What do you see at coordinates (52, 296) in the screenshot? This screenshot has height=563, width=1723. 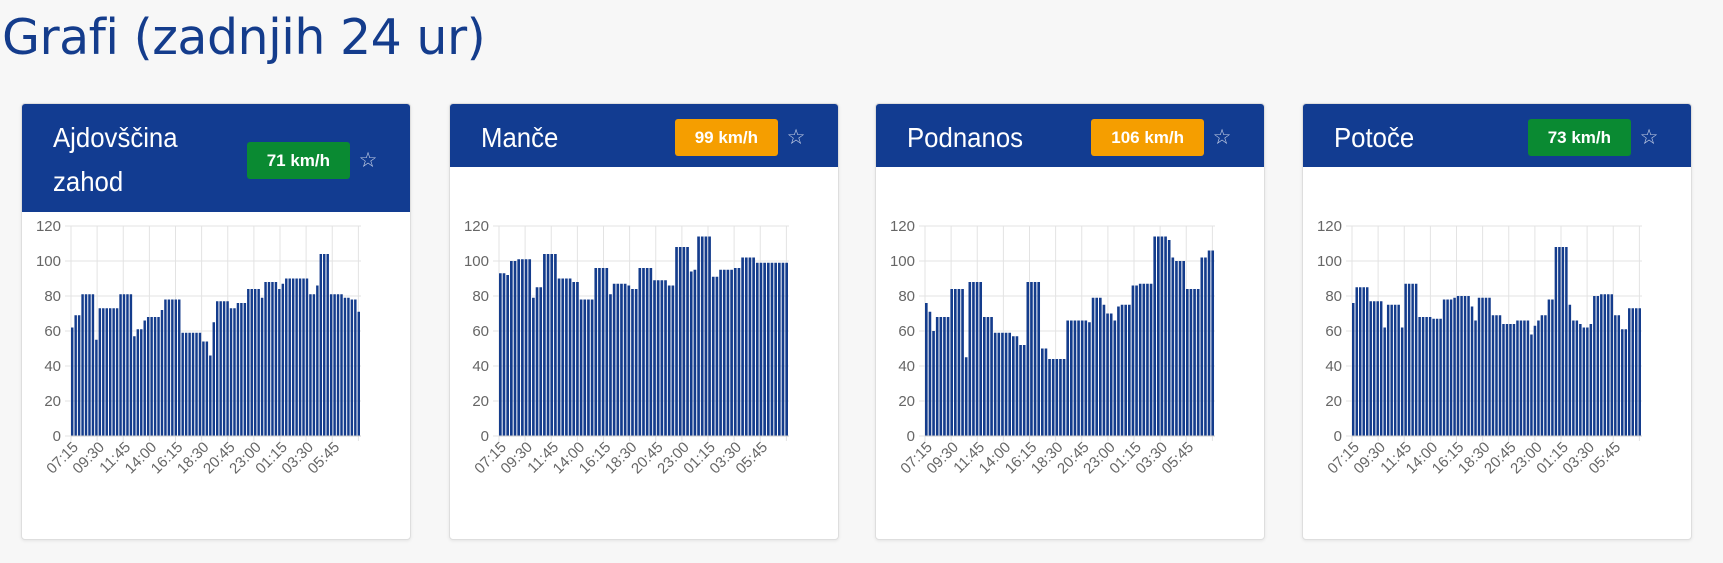 I see `y-tick-label: 80` at bounding box center [52, 296].